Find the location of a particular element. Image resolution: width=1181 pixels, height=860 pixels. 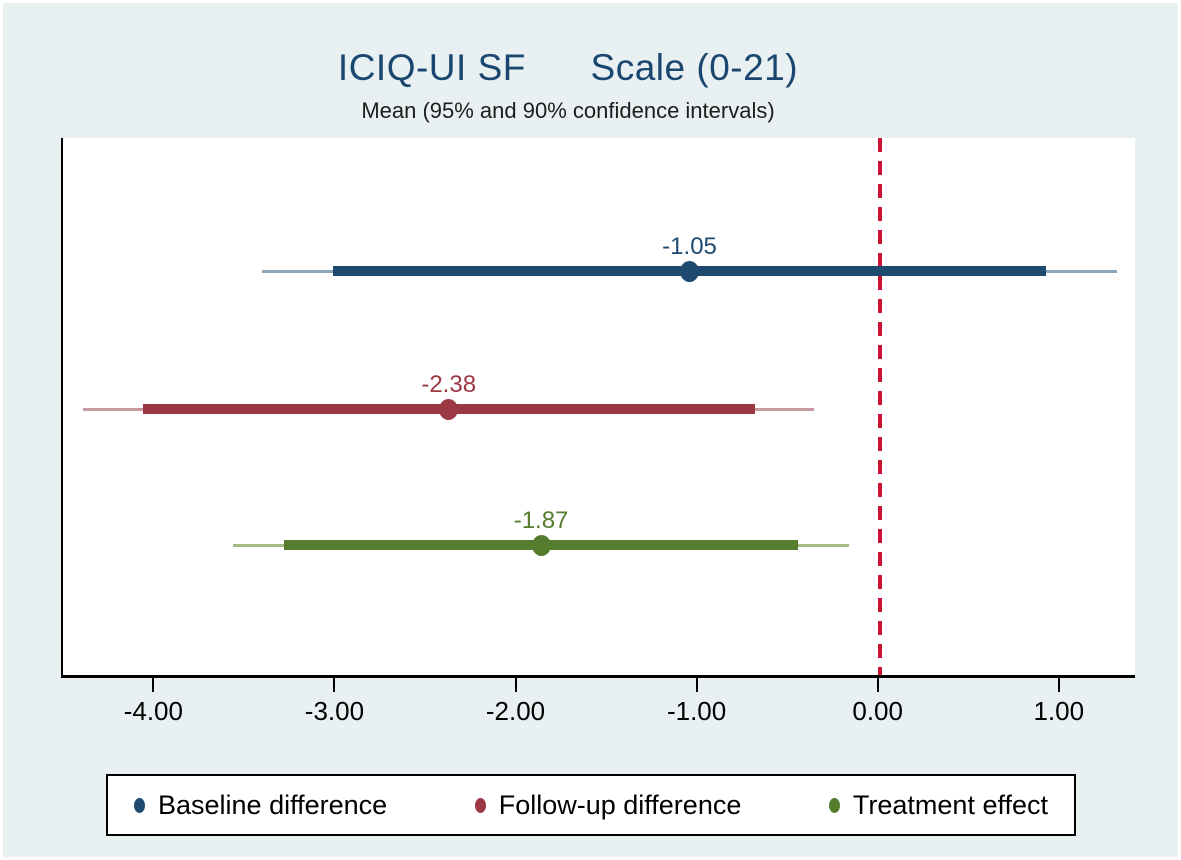

mean-value-label-treatment-effect: -1.87 is located at coordinates (541, 520).